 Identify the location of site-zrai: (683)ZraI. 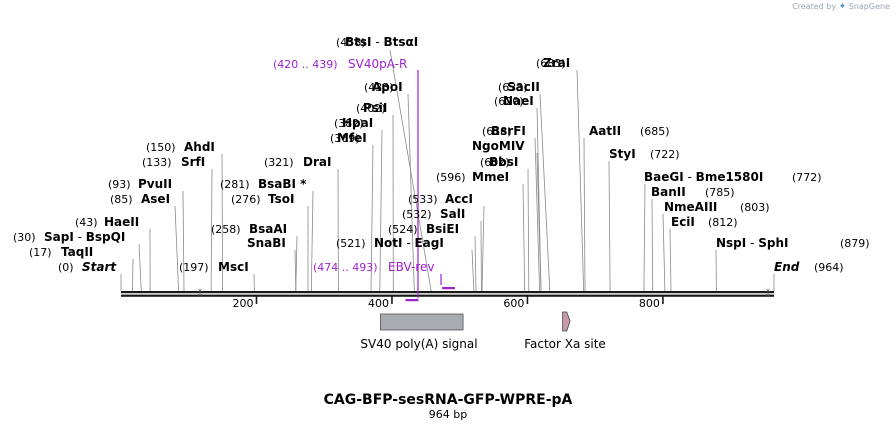
(553, 63).